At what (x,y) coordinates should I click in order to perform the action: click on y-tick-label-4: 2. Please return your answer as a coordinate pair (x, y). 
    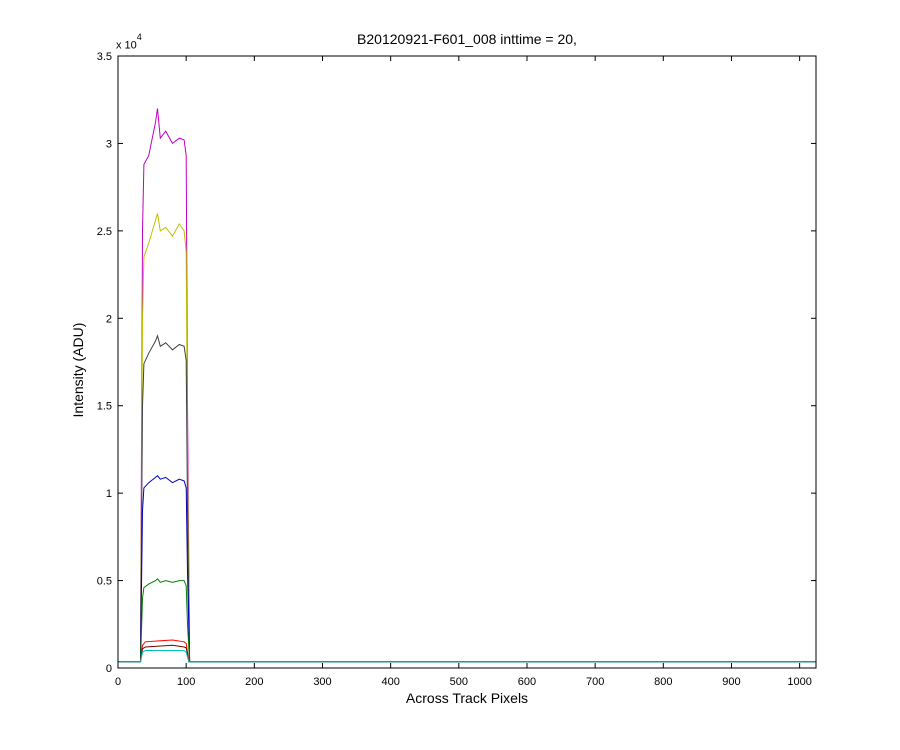
    Looking at the image, I should click on (109, 319).